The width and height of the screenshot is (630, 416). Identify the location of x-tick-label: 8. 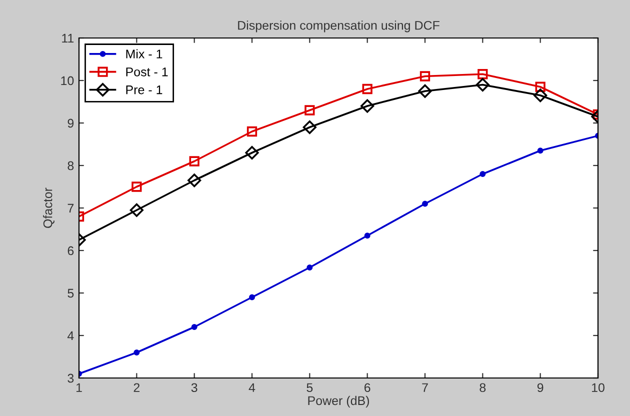
(483, 387).